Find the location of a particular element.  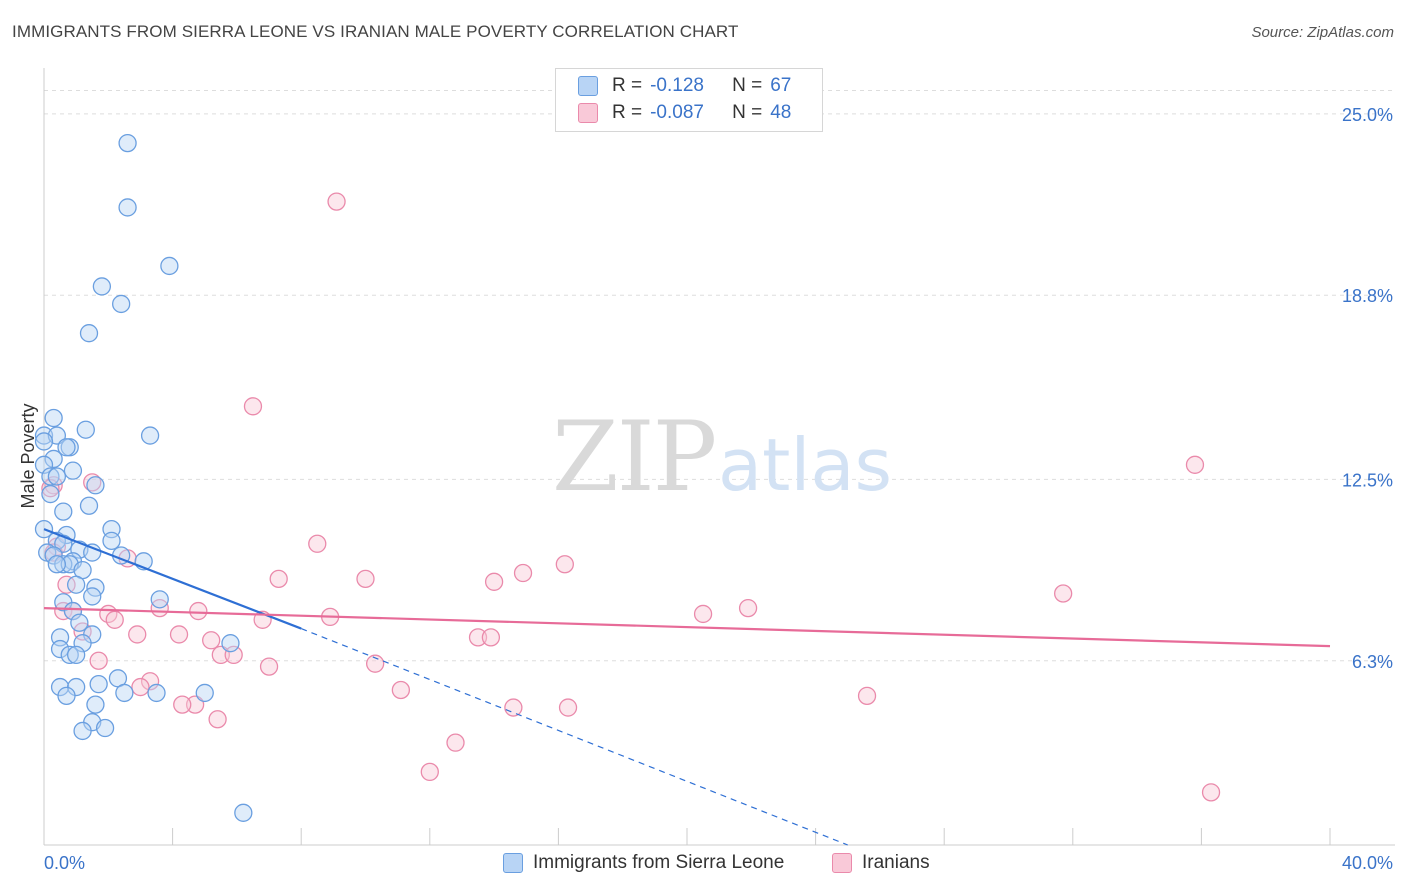

series-name: Iranians is located at coordinates (896, 862).